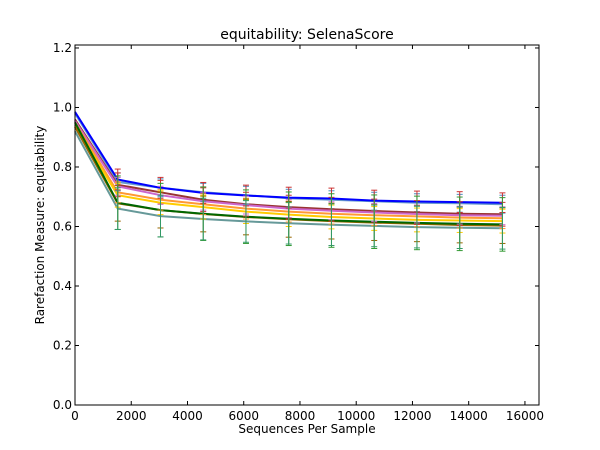 This screenshot has width=600, height=450. Describe the element at coordinates (356, 416) in the screenshot. I see `x-tick-label: 10000` at that location.